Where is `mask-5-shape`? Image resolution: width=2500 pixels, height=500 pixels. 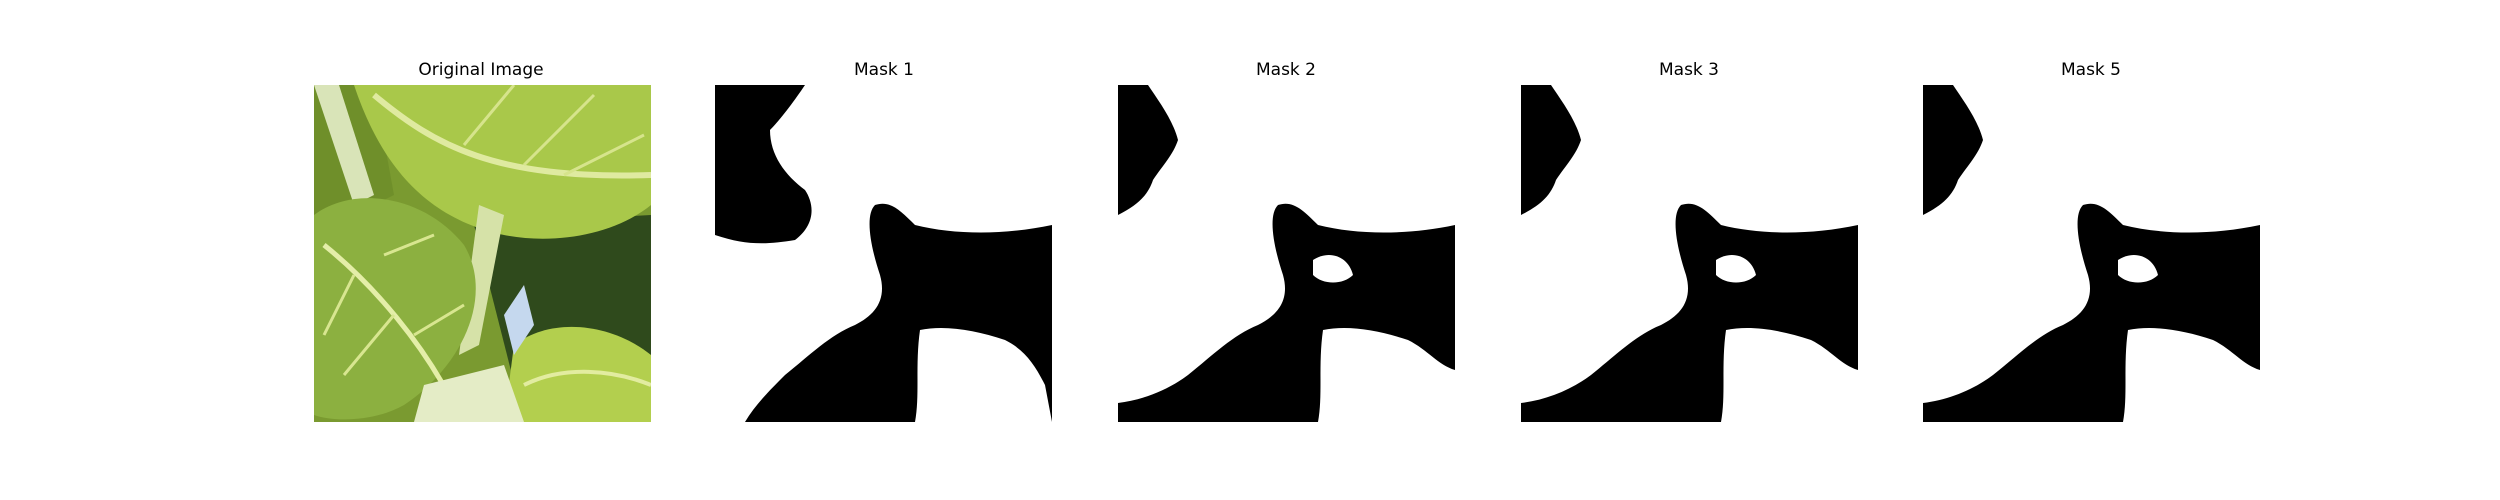 mask-5-shape is located at coordinates (2091, 253).